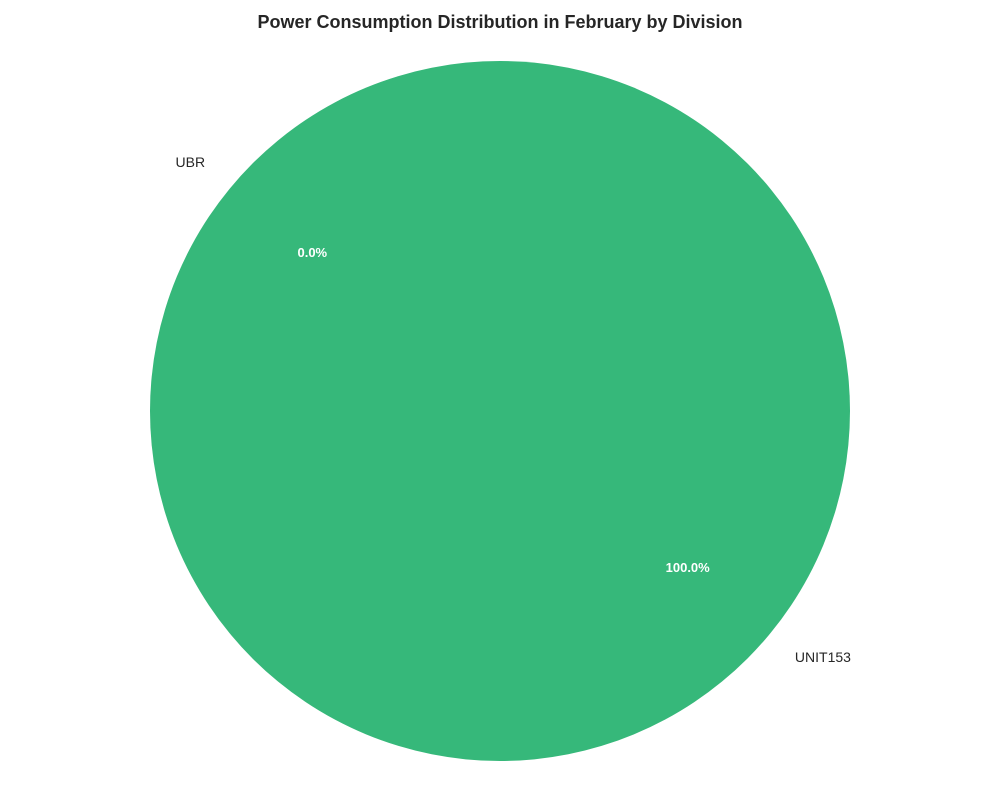 The image size is (1000, 800). What do you see at coordinates (191, 162) in the screenshot?
I see `slice-label-ubr: UBR` at bounding box center [191, 162].